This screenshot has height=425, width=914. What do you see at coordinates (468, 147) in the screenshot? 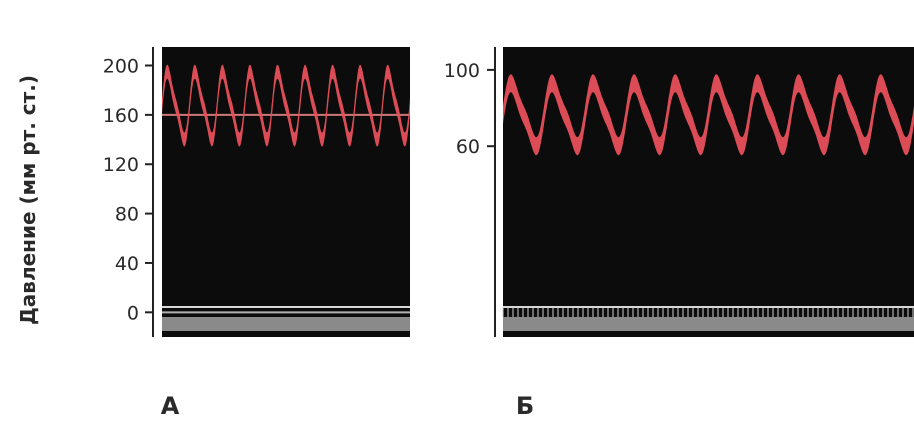
I see `panel-b-tick-label: 60` at bounding box center [468, 147].